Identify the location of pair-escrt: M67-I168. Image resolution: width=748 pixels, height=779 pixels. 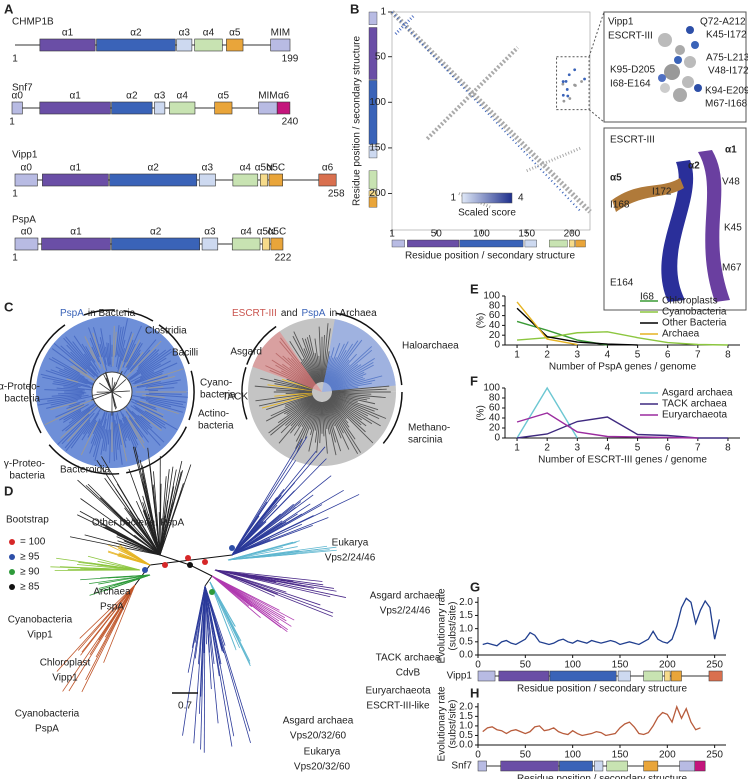
(726, 104).